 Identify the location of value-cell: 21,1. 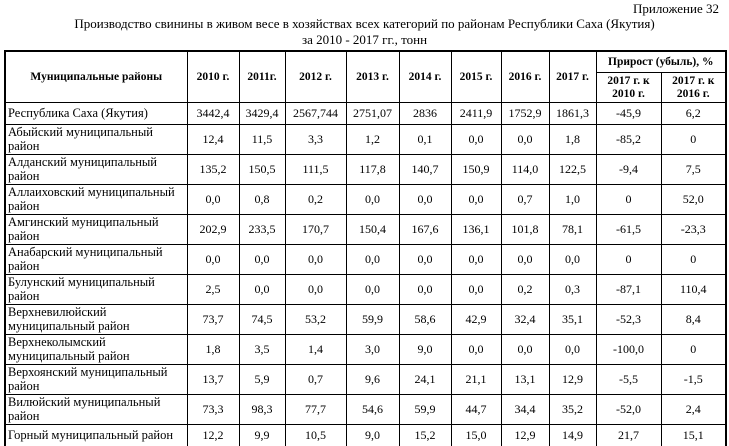
(476, 380).